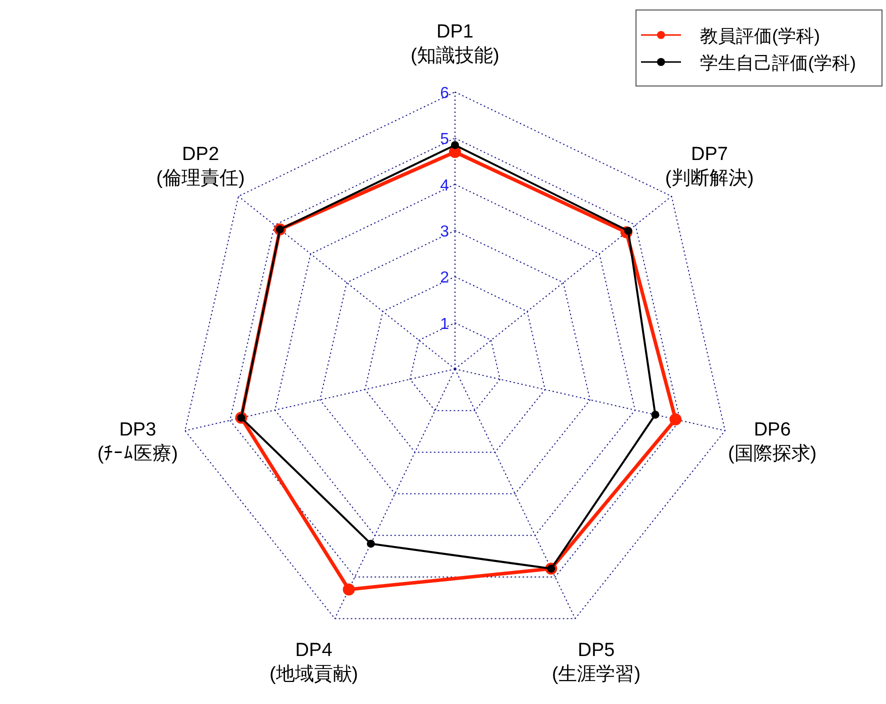 This screenshot has width=886, height=704. Describe the element at coordinates (760, 36) in the screenshot. I see `legend-label: 教員評価(学科)` at that location.